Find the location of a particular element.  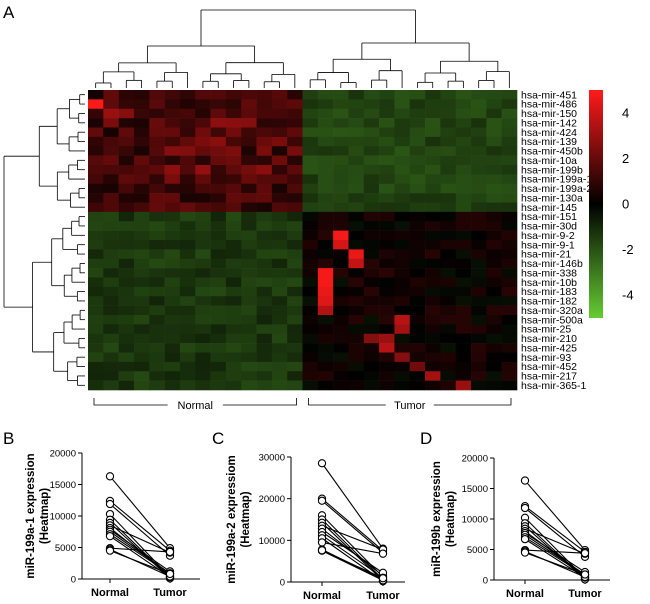

y-axis-title: miR-199b expression (Heatmap) is located at coordinates (444, 519).